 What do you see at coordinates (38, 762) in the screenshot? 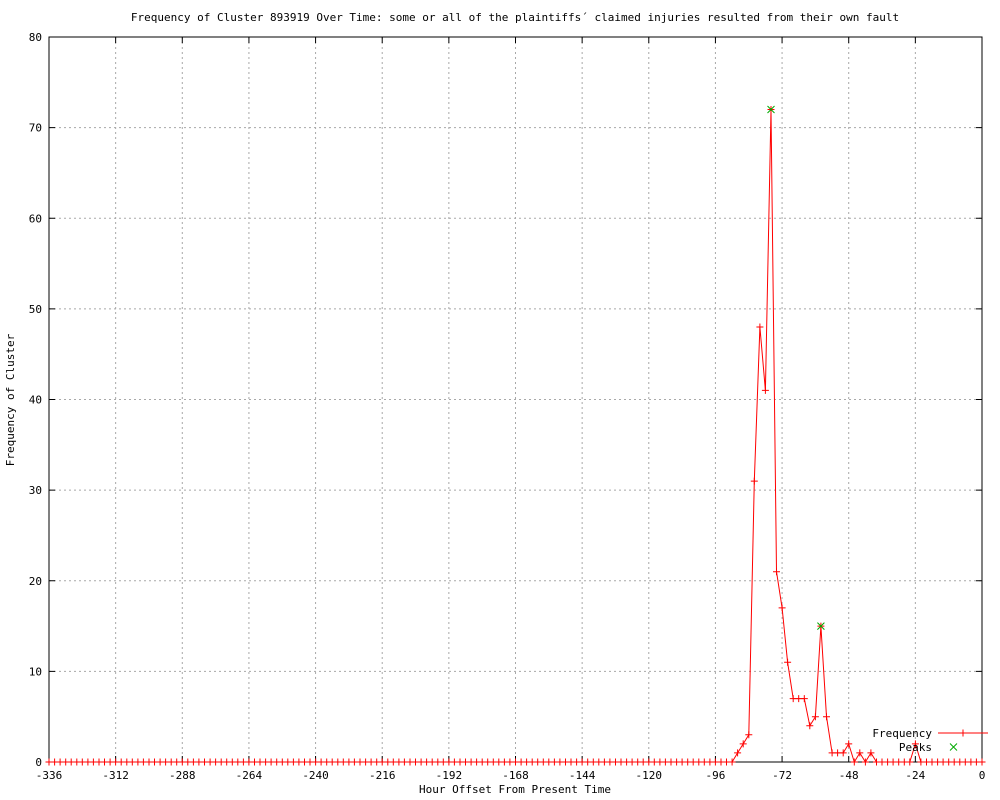
I see `y-tick-label: 0` at bounding box center [38, 762].